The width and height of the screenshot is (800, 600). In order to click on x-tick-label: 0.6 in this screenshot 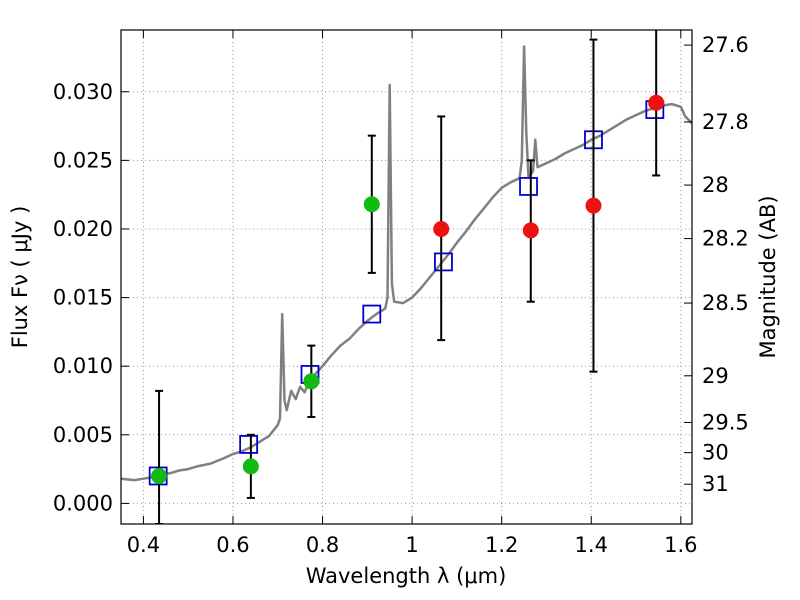, I will do `click(232, 545)`.